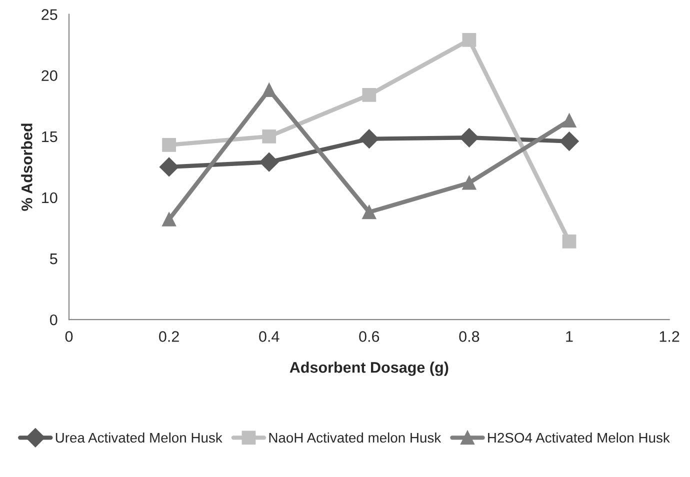 The height and width of the screenshot is (477, 690). What do you see at coordinates (269, 336) in the screenshot?
I see `x-tick-label: 0.4` at bounding box center [269, 336].